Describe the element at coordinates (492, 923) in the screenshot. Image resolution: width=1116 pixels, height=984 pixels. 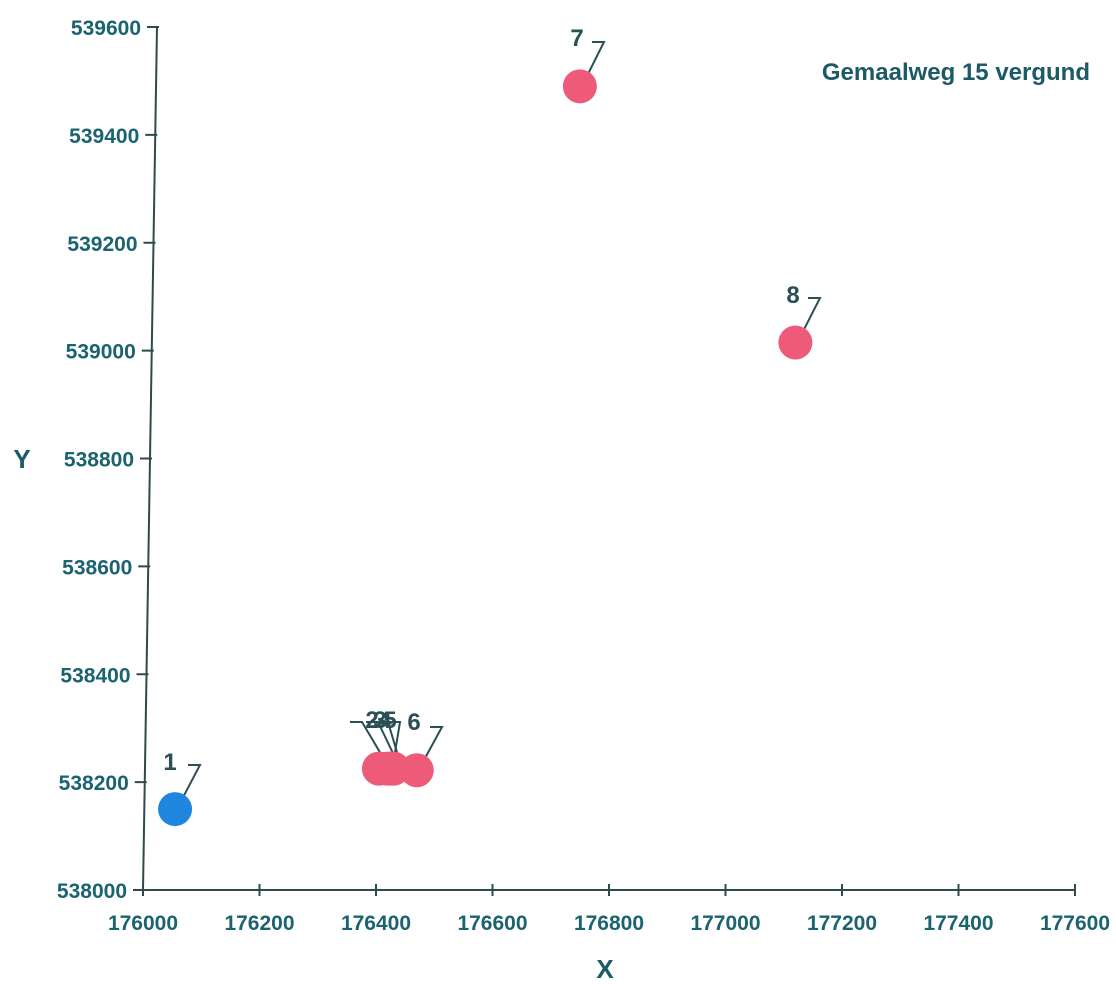
I see `x-tick-label: 176600` at that location.